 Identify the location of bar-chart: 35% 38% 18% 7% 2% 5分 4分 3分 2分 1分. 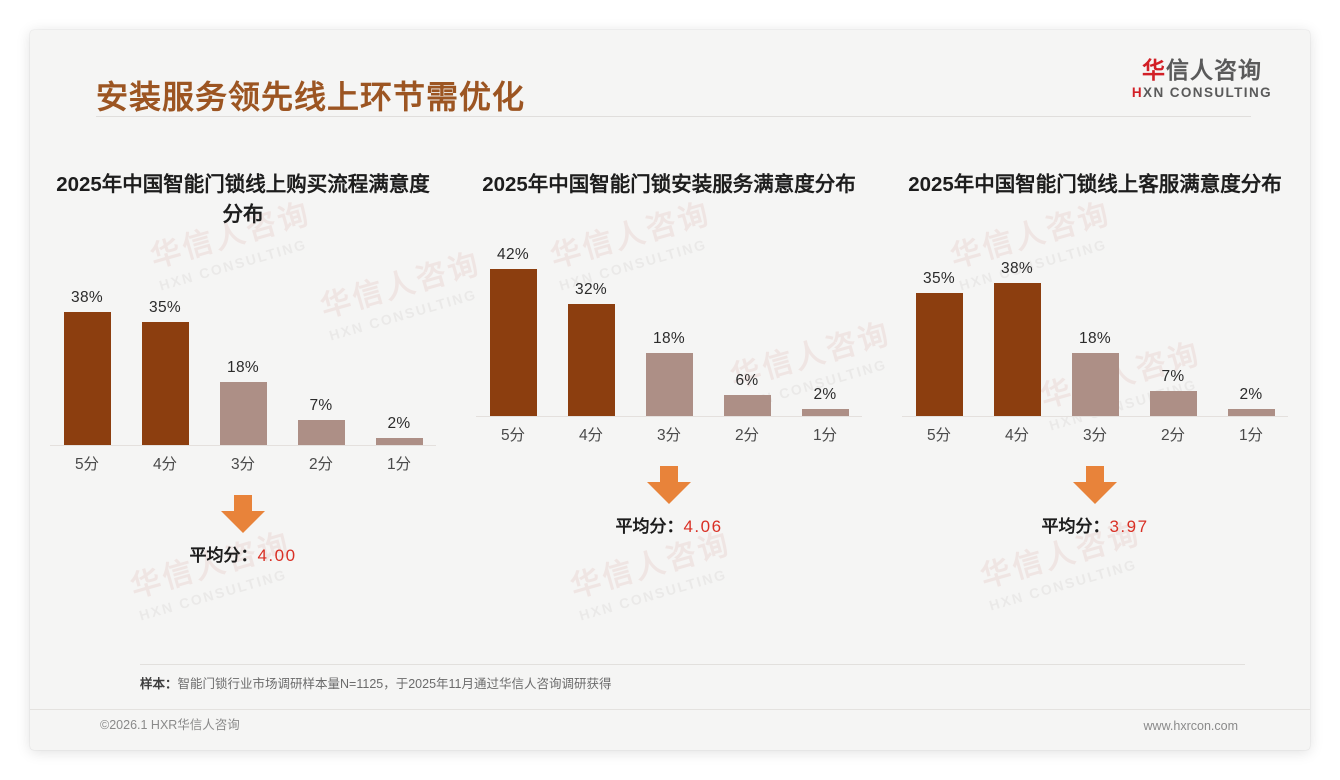
(1095, 339).